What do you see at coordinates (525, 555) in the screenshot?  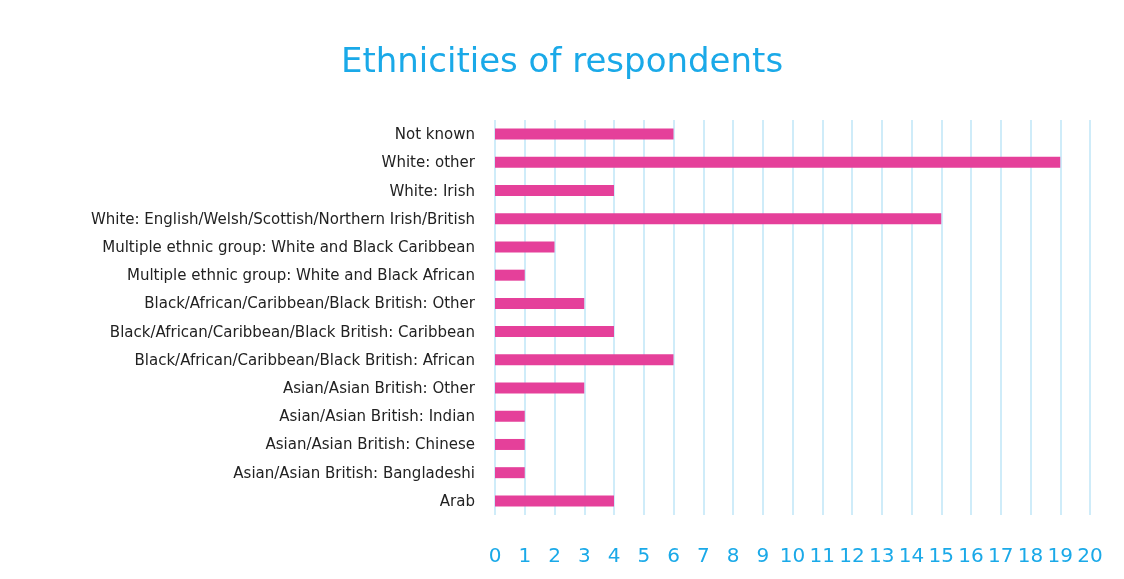 I see `x-tick-label: 1` at bounding box center [525, 555].